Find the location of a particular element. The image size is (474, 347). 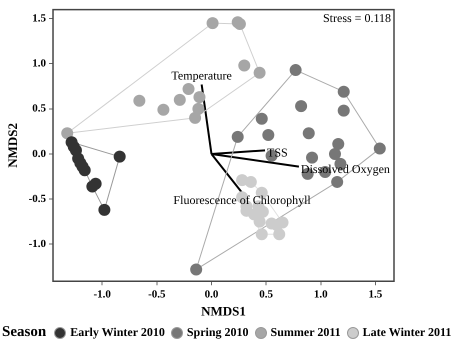

y-tick-label: 1.5 is located at coordinates (39, 18).